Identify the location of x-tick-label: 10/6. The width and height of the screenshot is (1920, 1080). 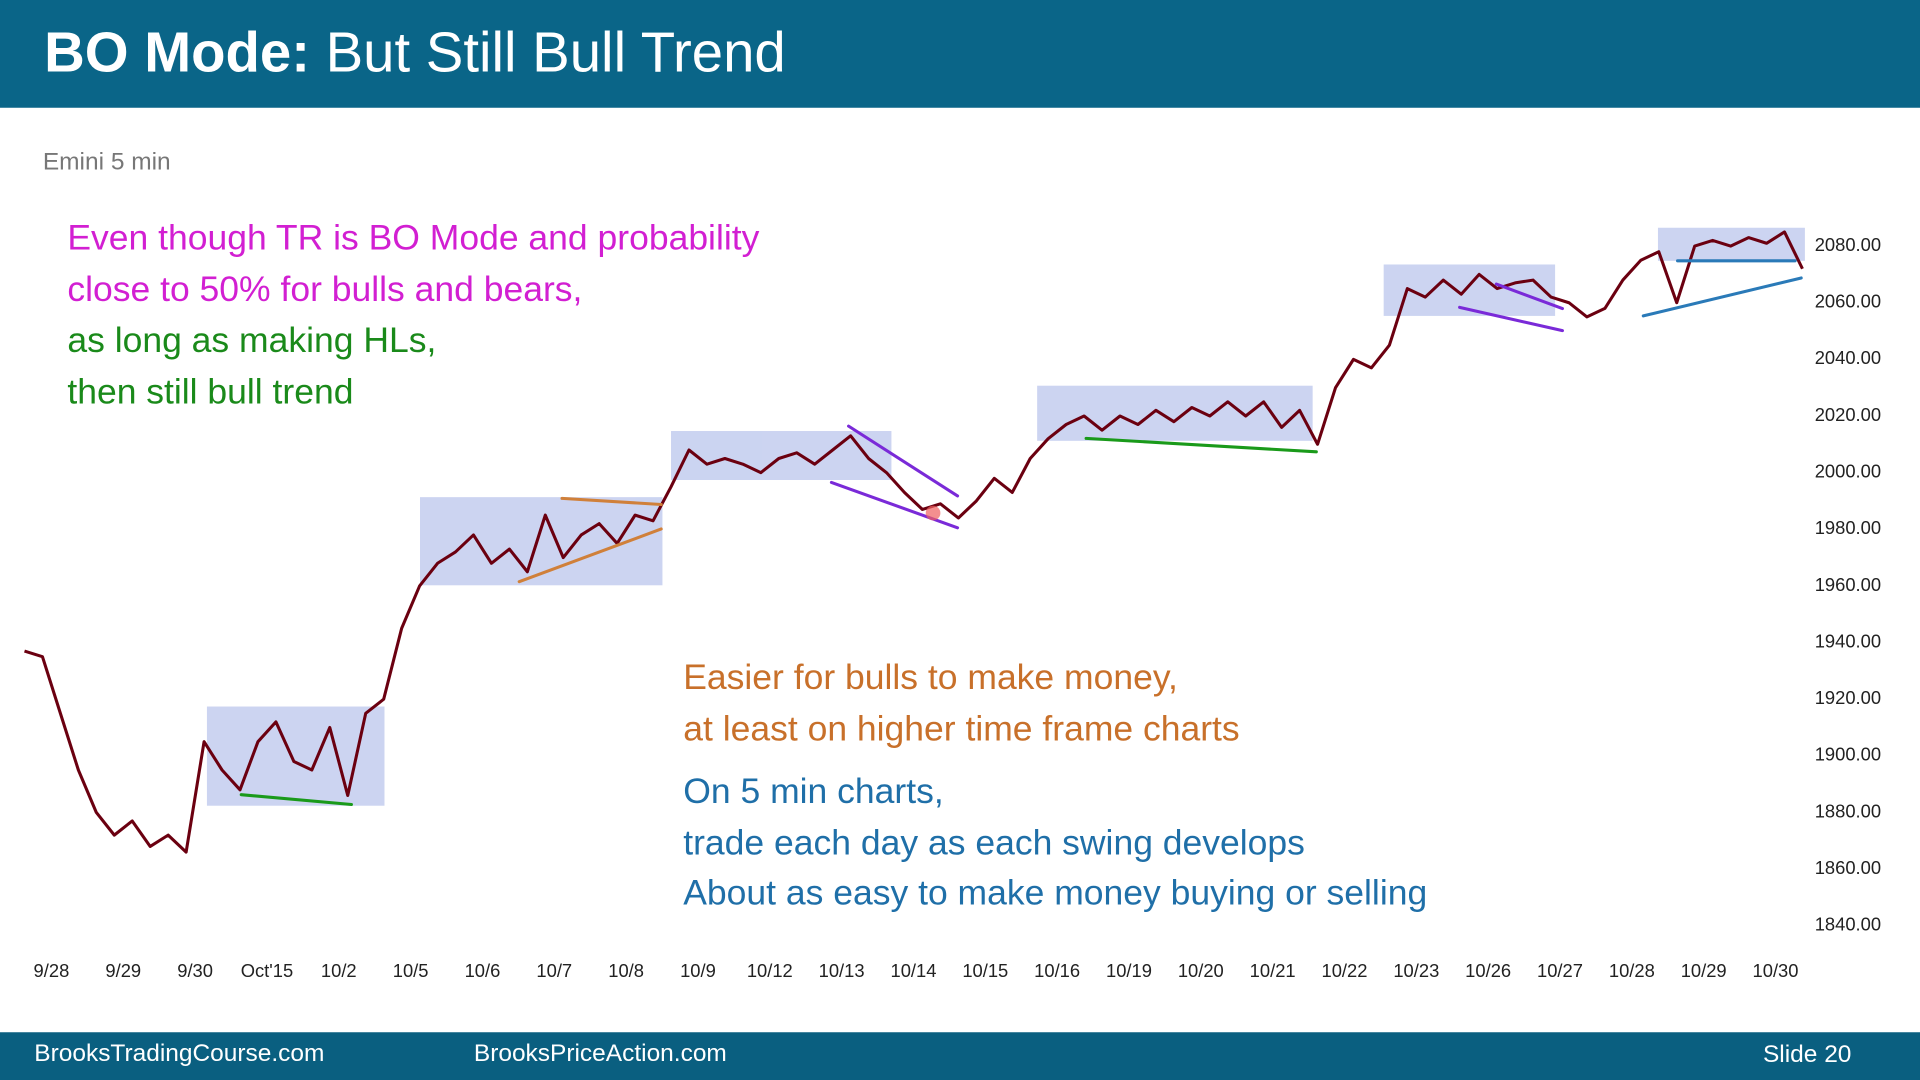
(483, 970).